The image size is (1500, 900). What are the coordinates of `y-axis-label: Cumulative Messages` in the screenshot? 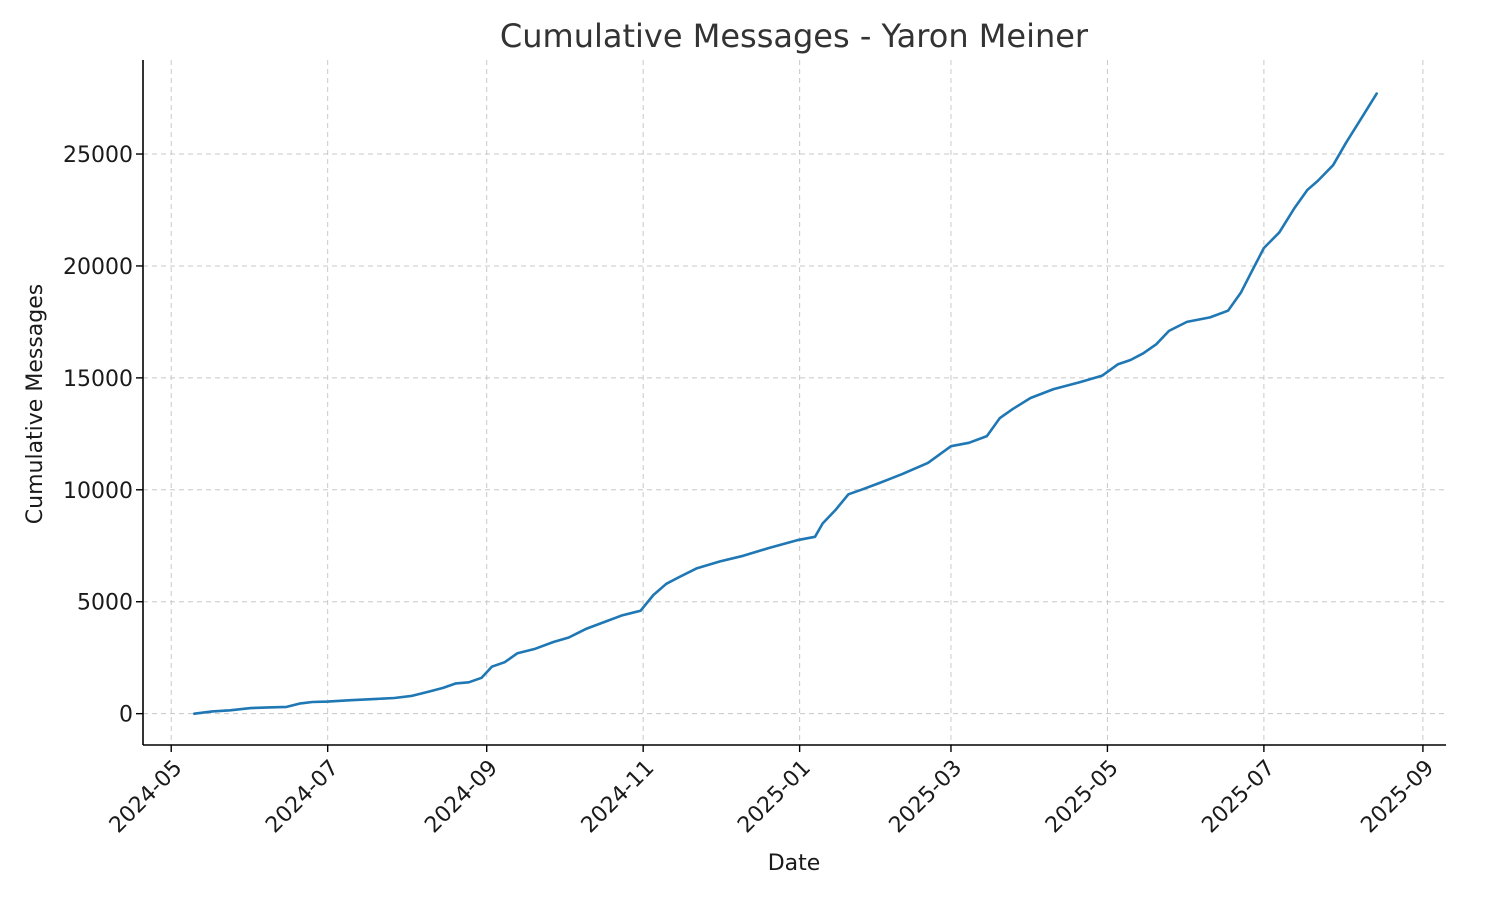 It's located at (35, 404).